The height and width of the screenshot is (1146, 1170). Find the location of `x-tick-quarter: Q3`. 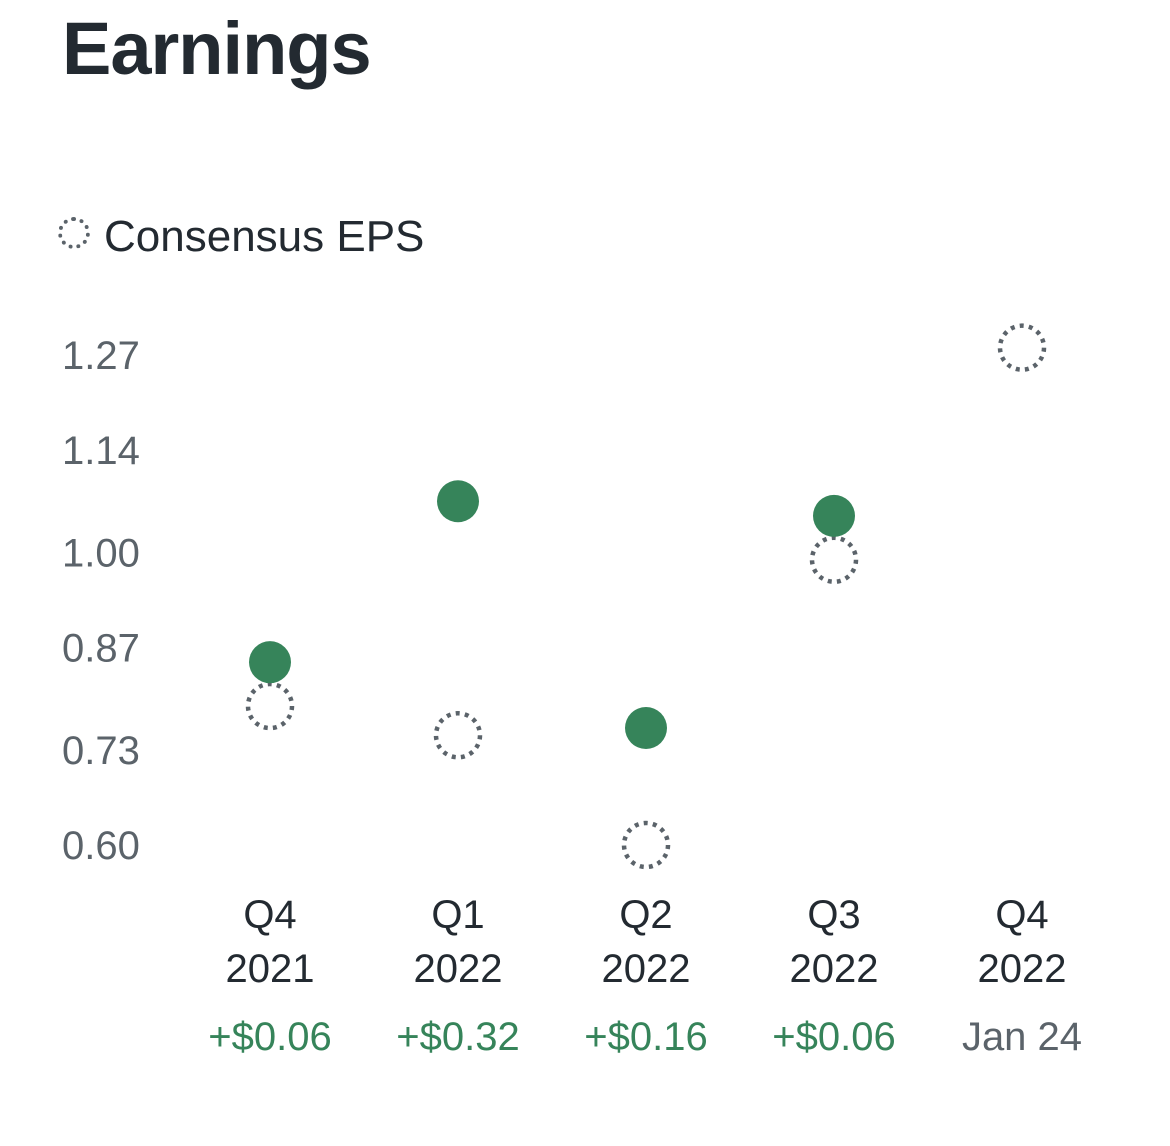

x-tick-quarter: Q3 is located at coordinates (833, 915).